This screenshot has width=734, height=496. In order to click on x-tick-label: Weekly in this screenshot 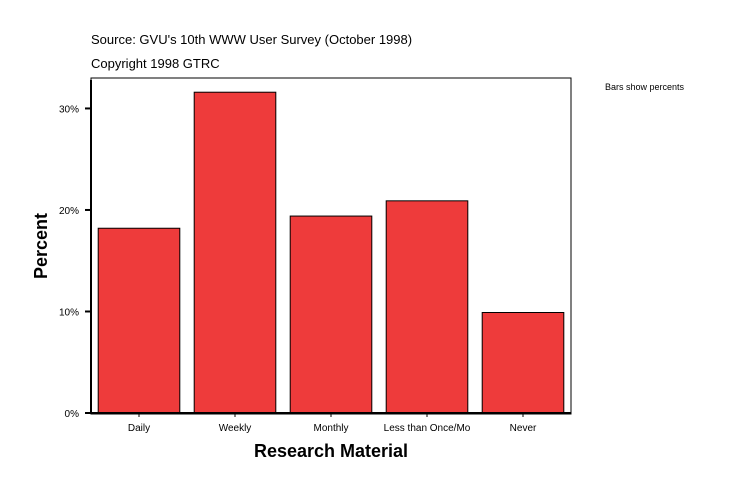, I will do `click(235, 428)`.